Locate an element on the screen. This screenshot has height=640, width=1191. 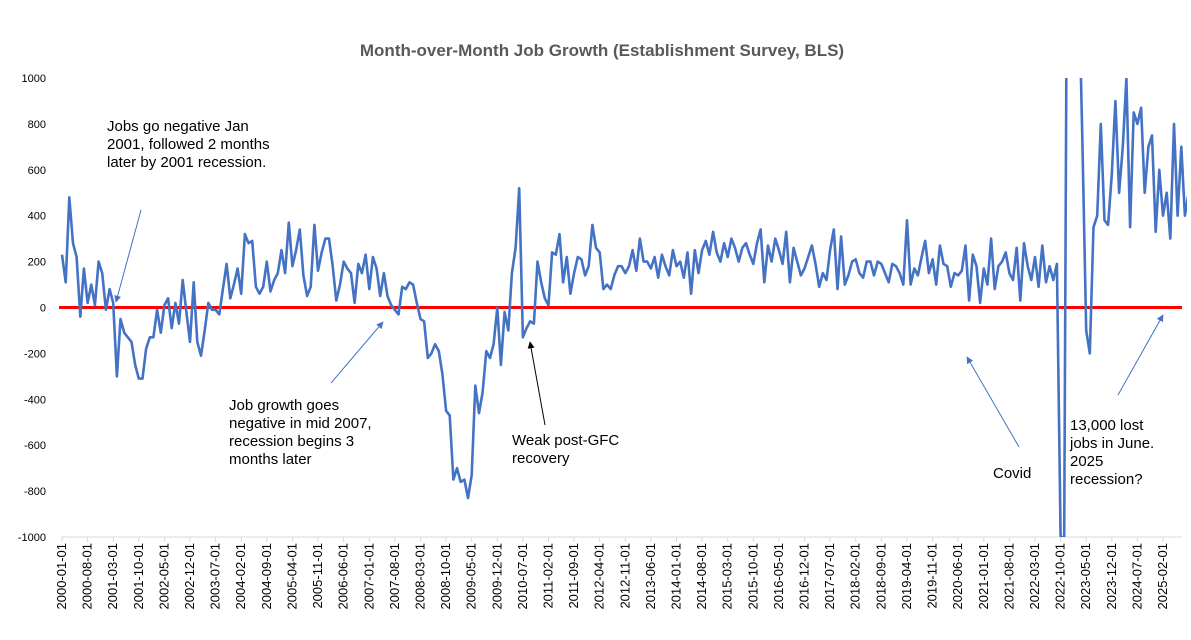
y-axis: 1000 800 600 400 200 0 -200 -400 -600 -800 -1000 is located at coordinates (32, 308).